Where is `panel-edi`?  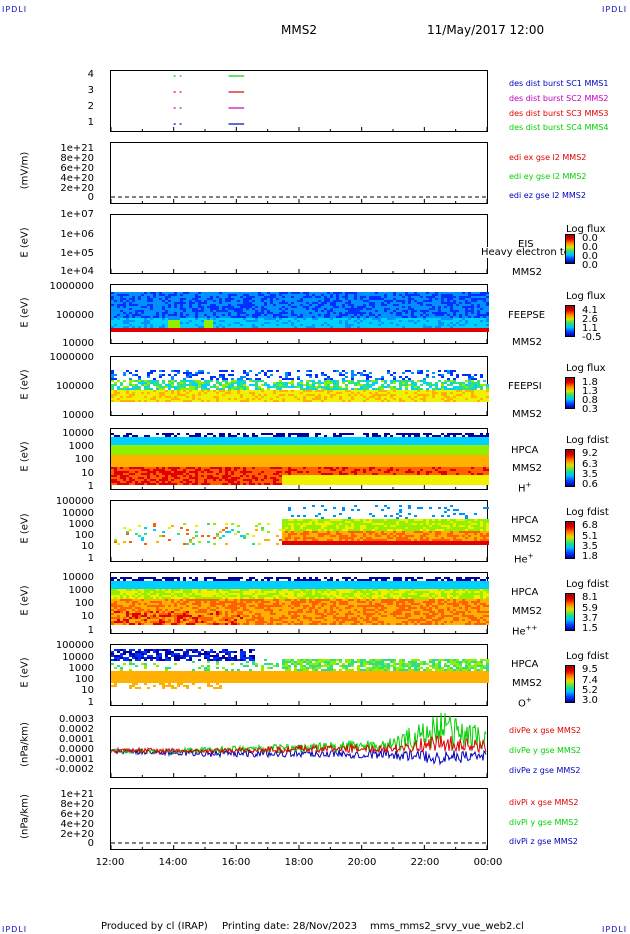
panel-edi is located at coordinates (299, 173).